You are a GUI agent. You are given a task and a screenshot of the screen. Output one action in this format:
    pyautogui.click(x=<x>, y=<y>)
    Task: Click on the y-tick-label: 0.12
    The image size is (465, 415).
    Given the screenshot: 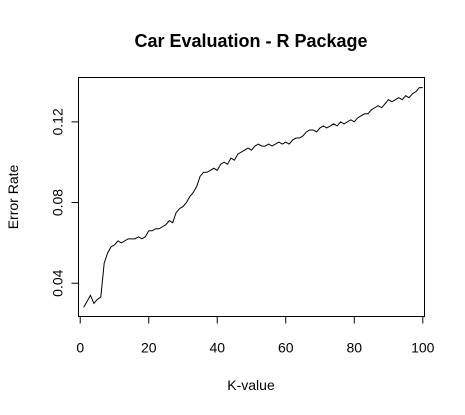 What is the action you would take?
    pyautogui.click(x=58, y=121)
    